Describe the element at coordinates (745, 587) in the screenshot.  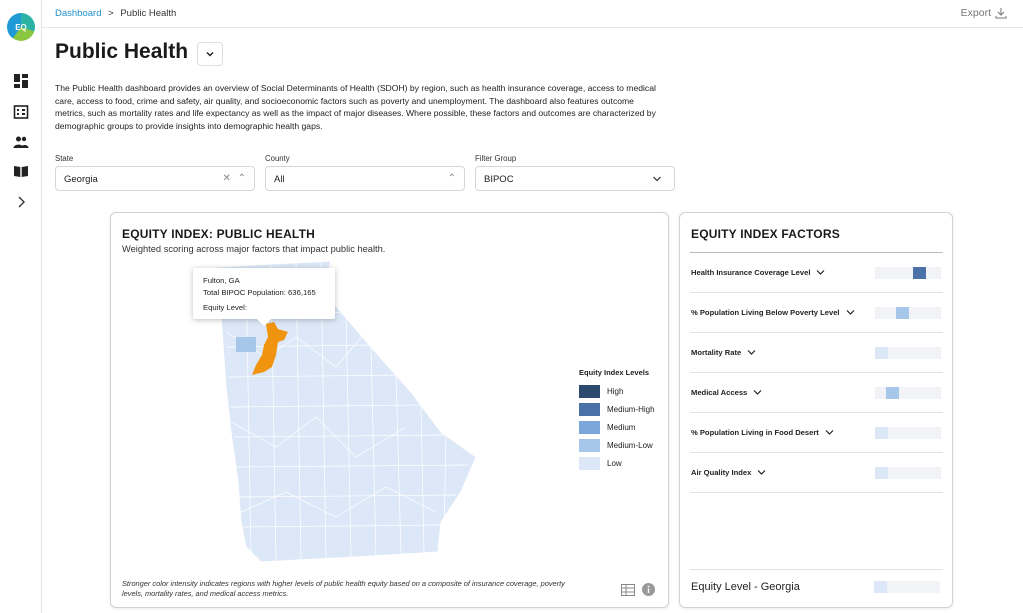
I see `equity-level-label: Equity Level - Georgia` at that location.